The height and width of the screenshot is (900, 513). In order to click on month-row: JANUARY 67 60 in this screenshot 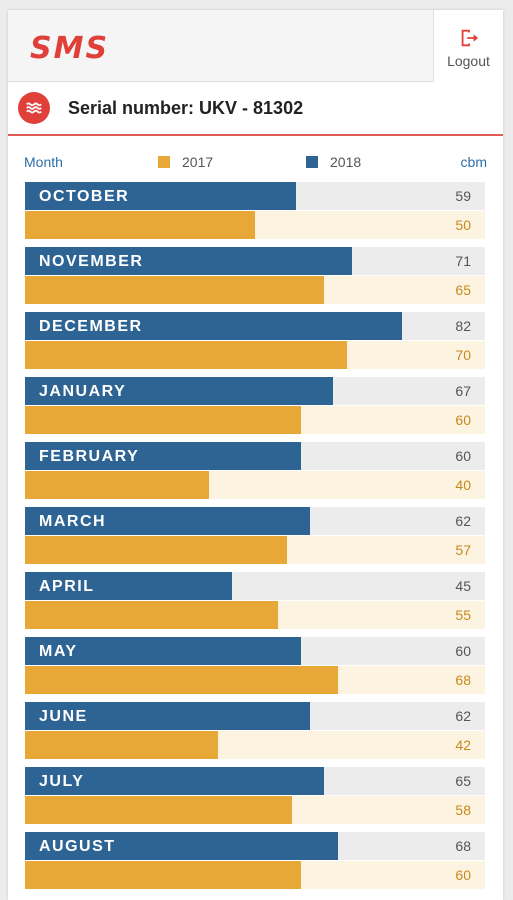, I will do `click(255, 406)`.